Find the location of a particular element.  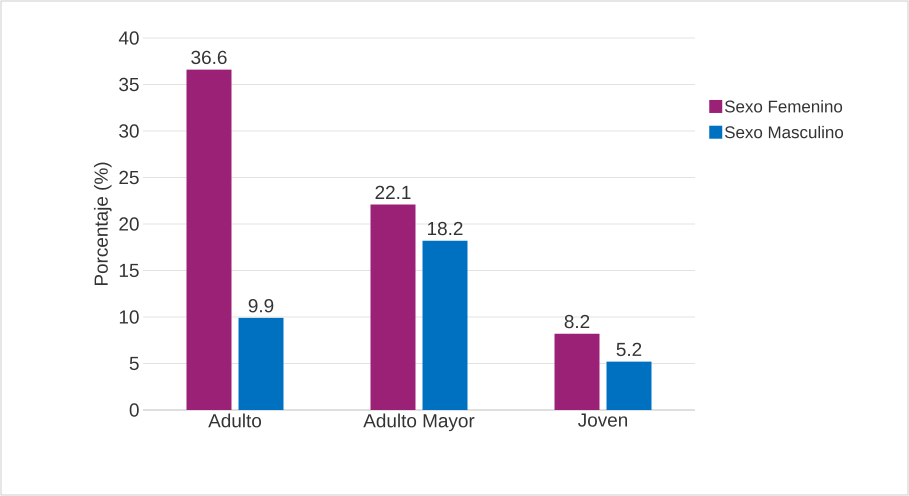

y-tick-label: 0 is located at coordinates (134, 410).